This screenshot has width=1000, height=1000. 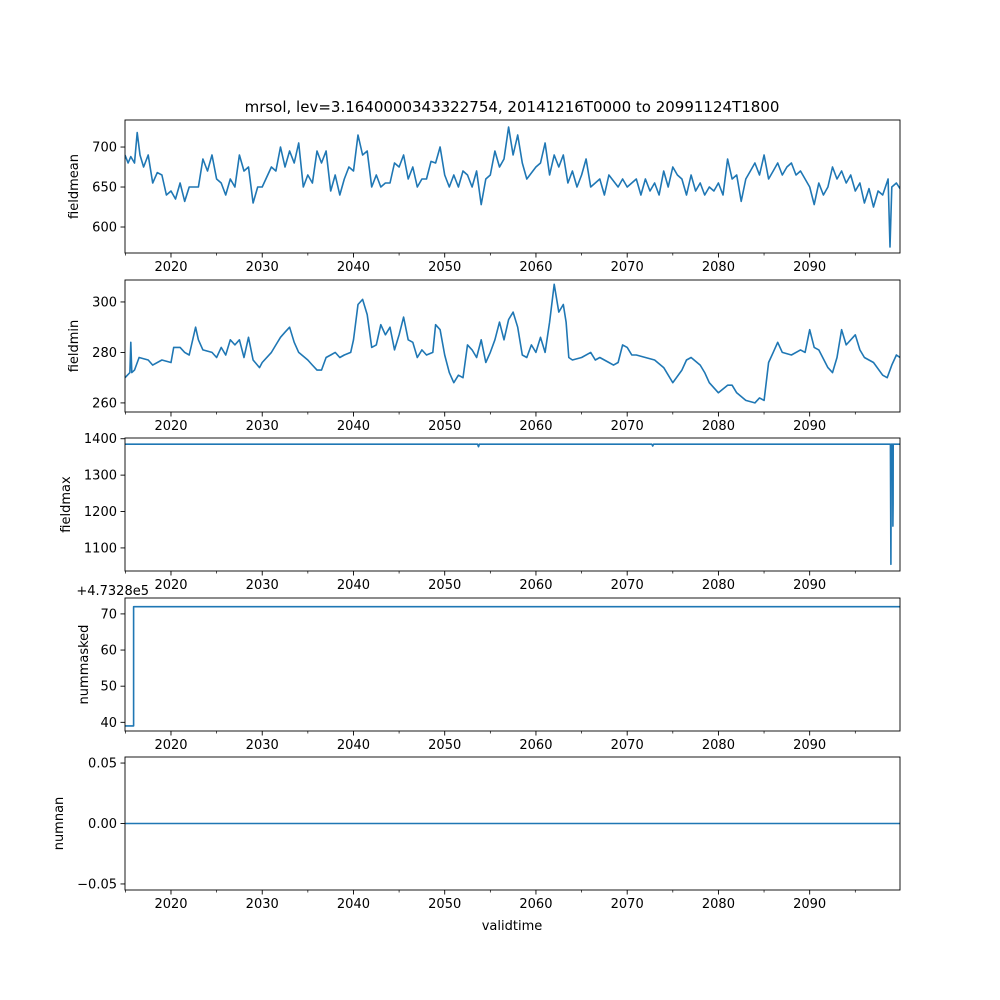 I want to click on y-axis-label: fieldmean, so click(x=74, y=186).